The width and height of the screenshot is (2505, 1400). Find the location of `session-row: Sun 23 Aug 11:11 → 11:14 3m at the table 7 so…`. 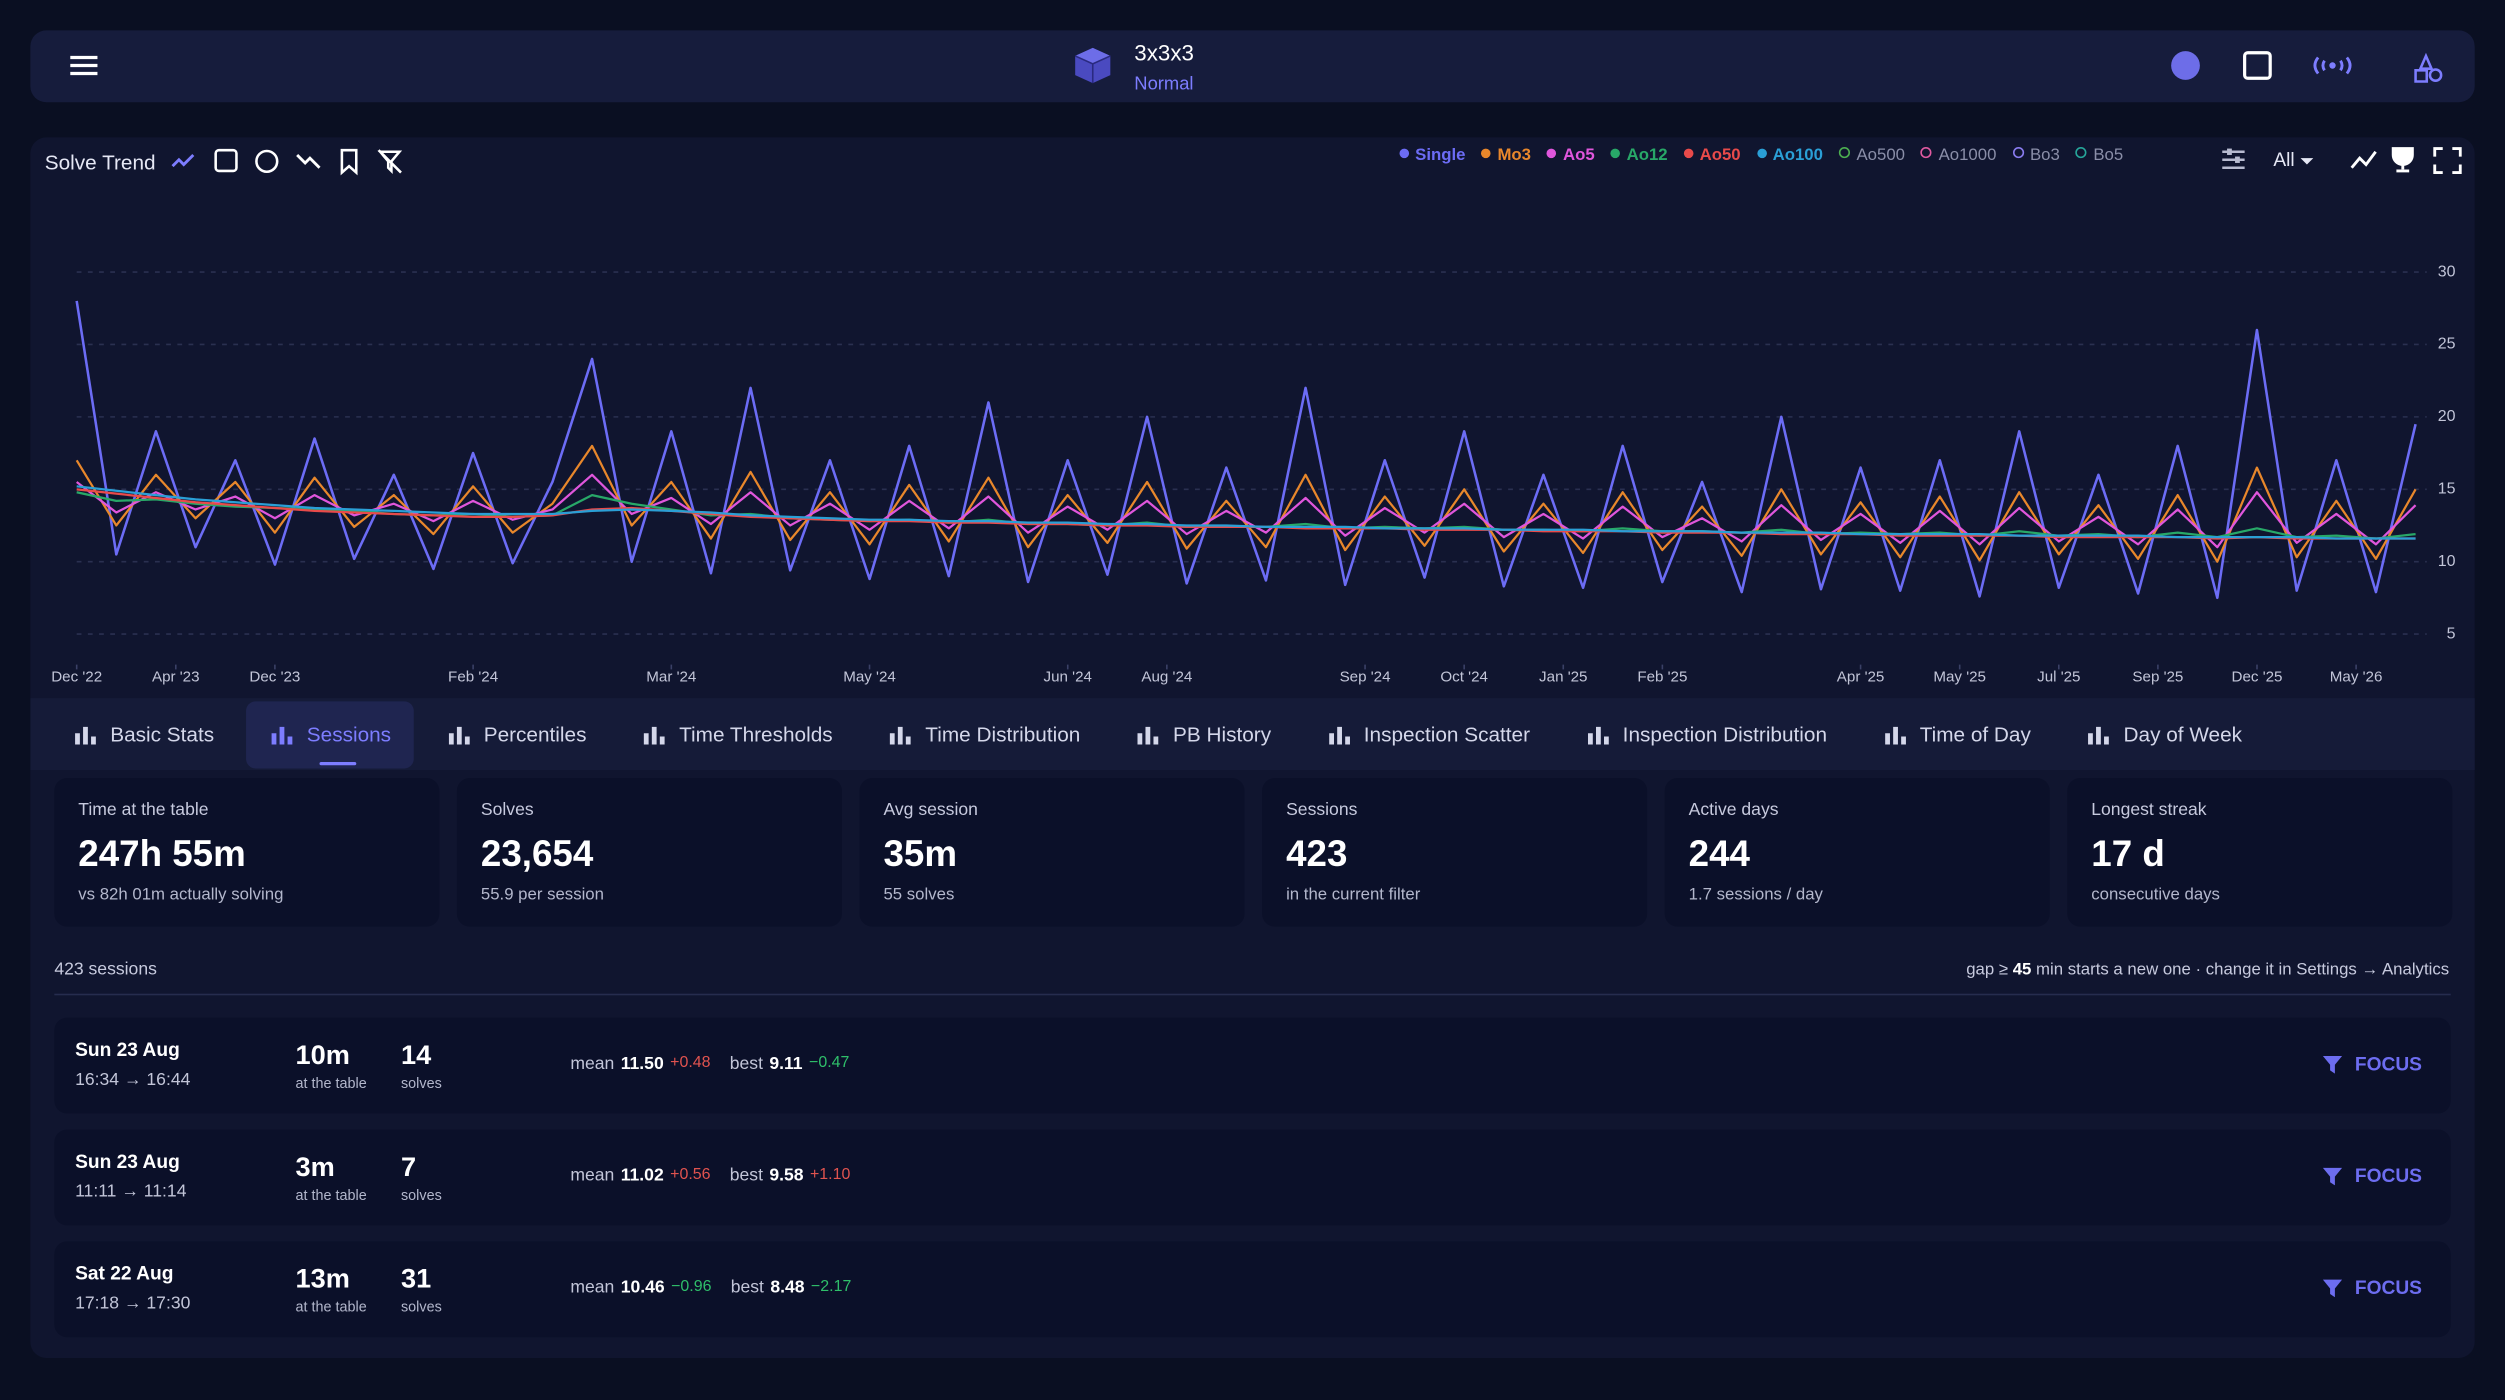

session-row: Sun 23 Aug 11:11 → 11:14 3m at the table 7 so… is located at coordinates (1252, 1177).